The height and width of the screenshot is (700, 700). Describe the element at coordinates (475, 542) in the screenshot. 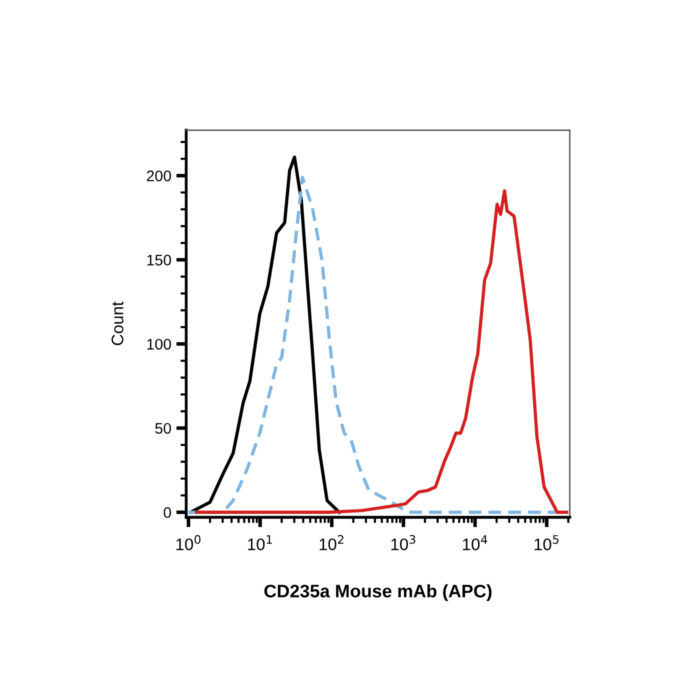

I see `x-tick-label: 10$^{4}$` at that location.